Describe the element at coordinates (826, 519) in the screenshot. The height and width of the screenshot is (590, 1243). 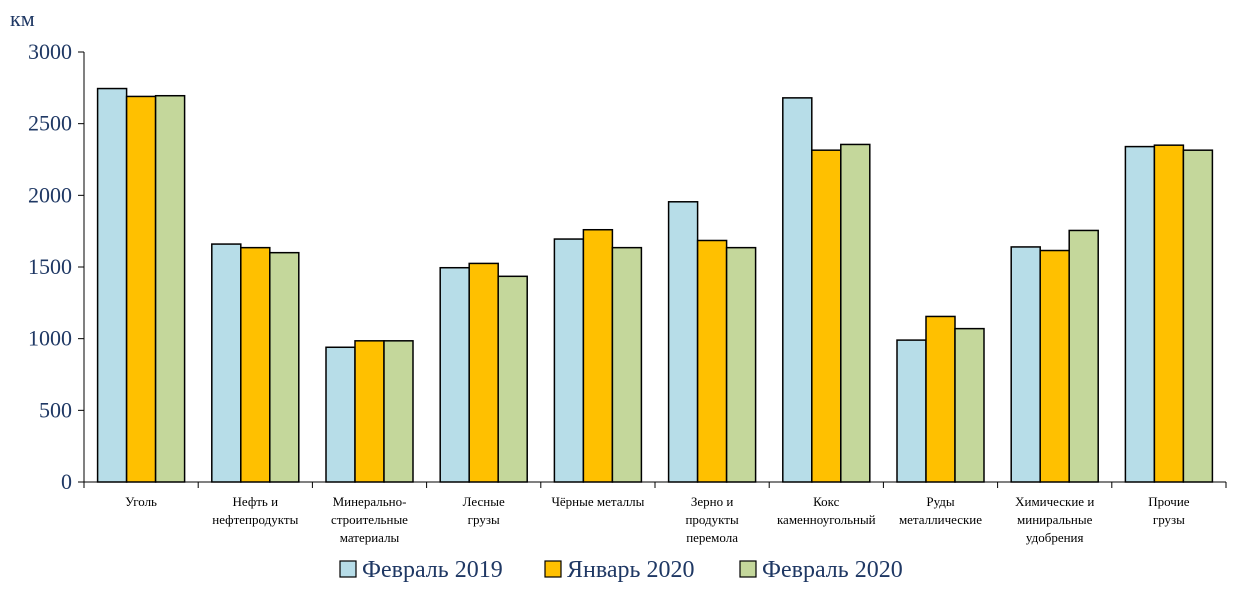
I see `x-tick-label-line: каменноугольный` at that location.